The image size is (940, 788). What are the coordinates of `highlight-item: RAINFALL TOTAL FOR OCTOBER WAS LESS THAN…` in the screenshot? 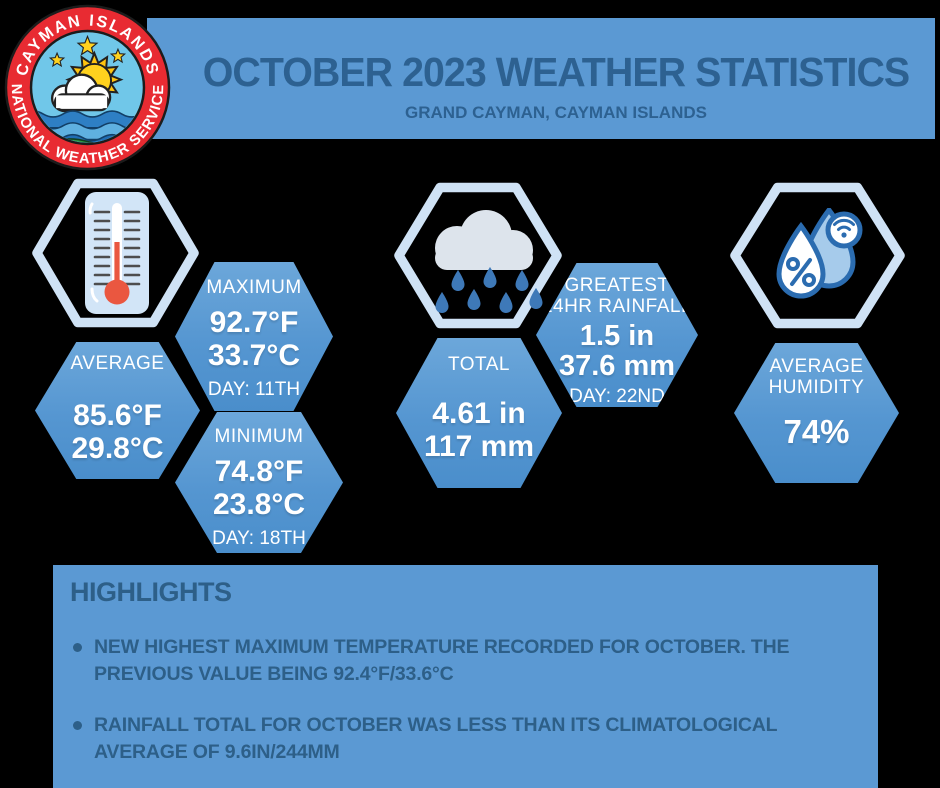 It's located at (462, 739).